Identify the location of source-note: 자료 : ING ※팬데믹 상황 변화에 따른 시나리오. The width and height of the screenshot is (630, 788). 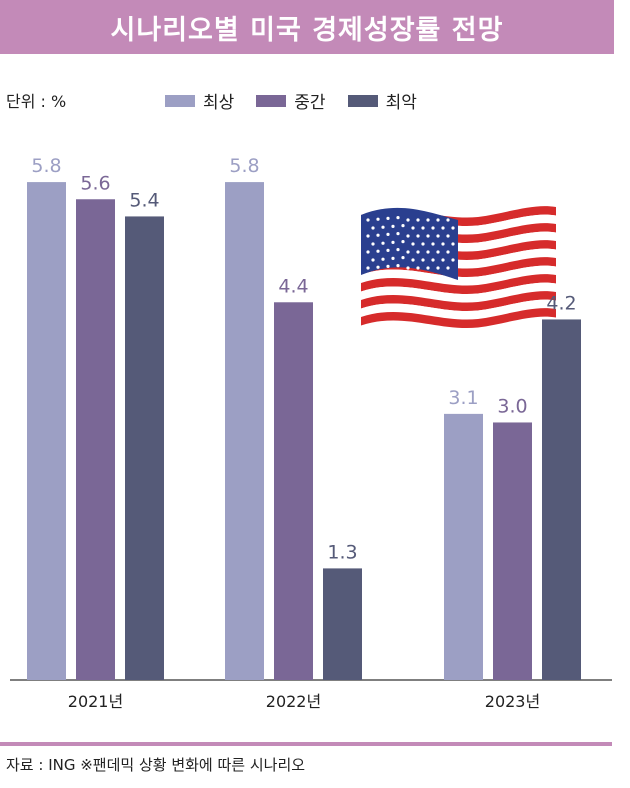
(156, 765).